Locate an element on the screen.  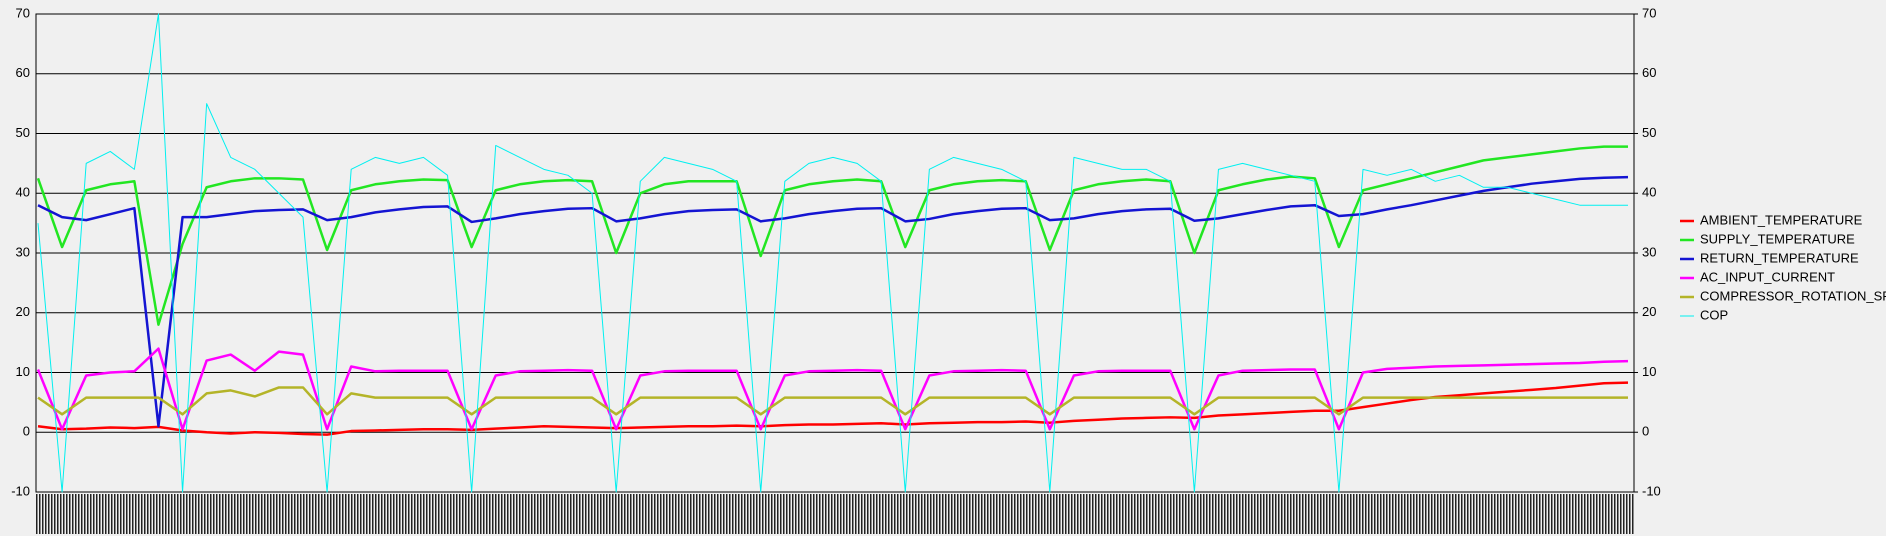
legend-label: AMBIENT_TEMPERATURE is located at coordinates (1781, 219).